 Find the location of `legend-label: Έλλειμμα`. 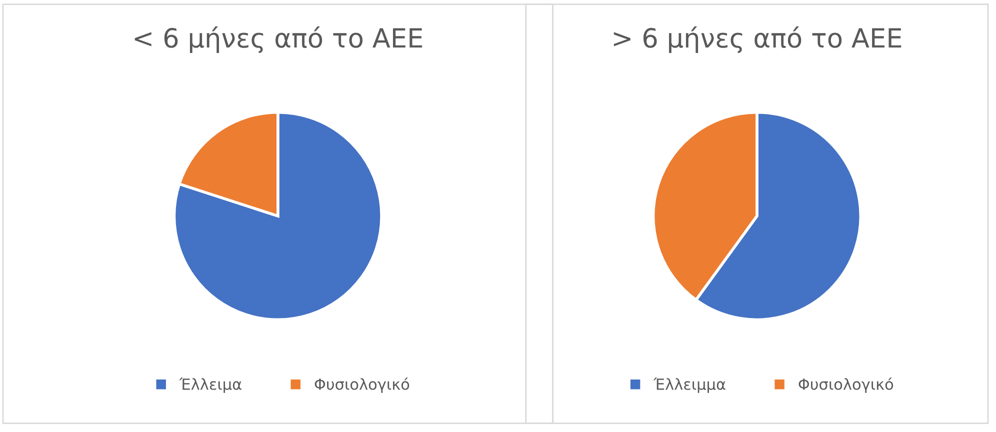

legend-label: Έλλειμμα is located at coordinates (689, 385).